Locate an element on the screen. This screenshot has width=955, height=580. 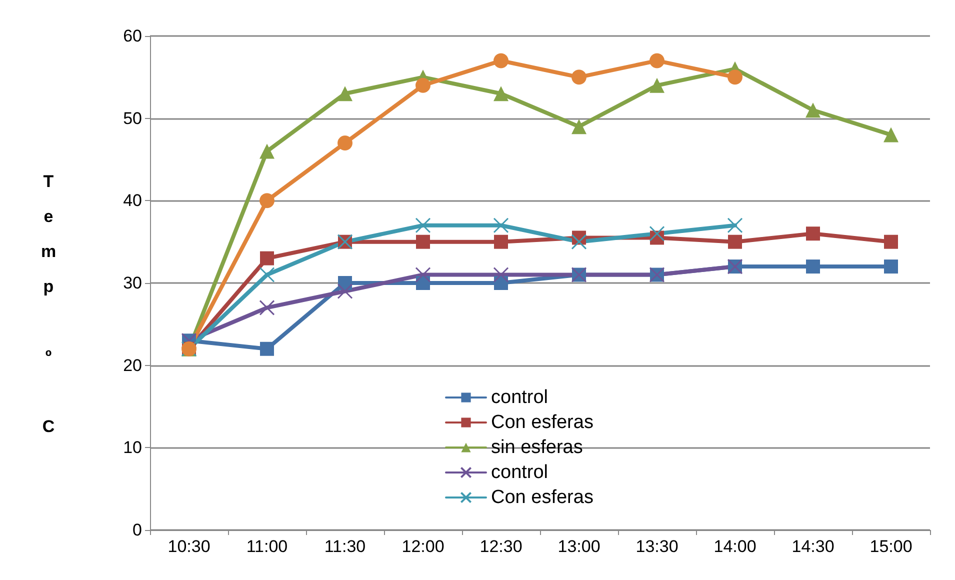
x-tick-label: 14:00 is located at coordinates (735, 546).